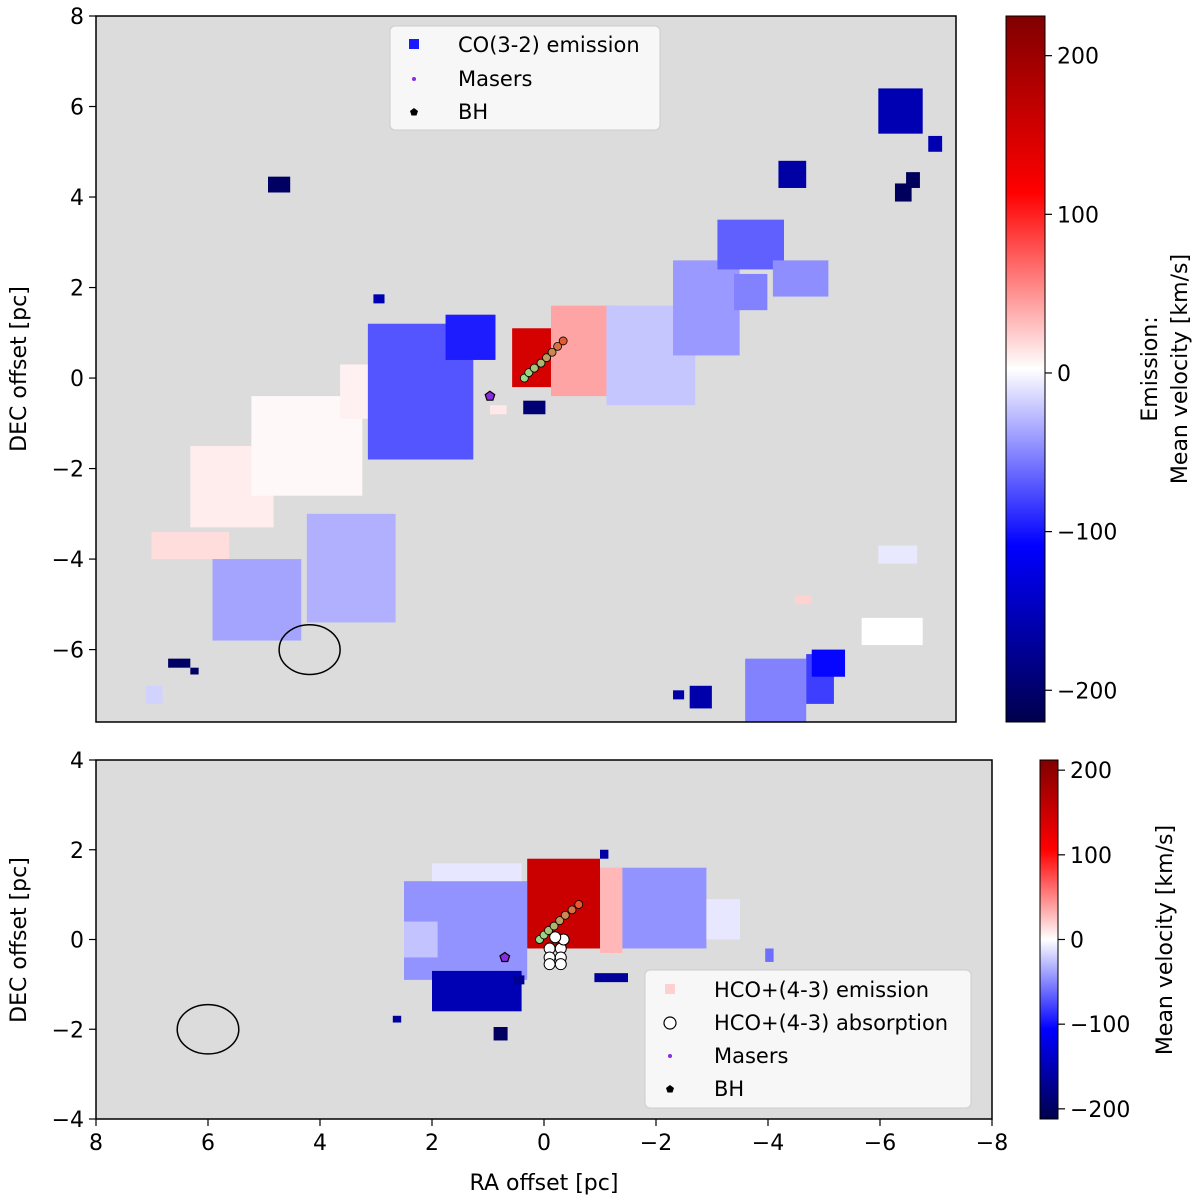 This screenshot has width=1200, height=1203. Describe the element at coordinates (1165, 940) in the screenshot. I see `bottom-colorbar-label: Mean velocity [km/s]` at that location.